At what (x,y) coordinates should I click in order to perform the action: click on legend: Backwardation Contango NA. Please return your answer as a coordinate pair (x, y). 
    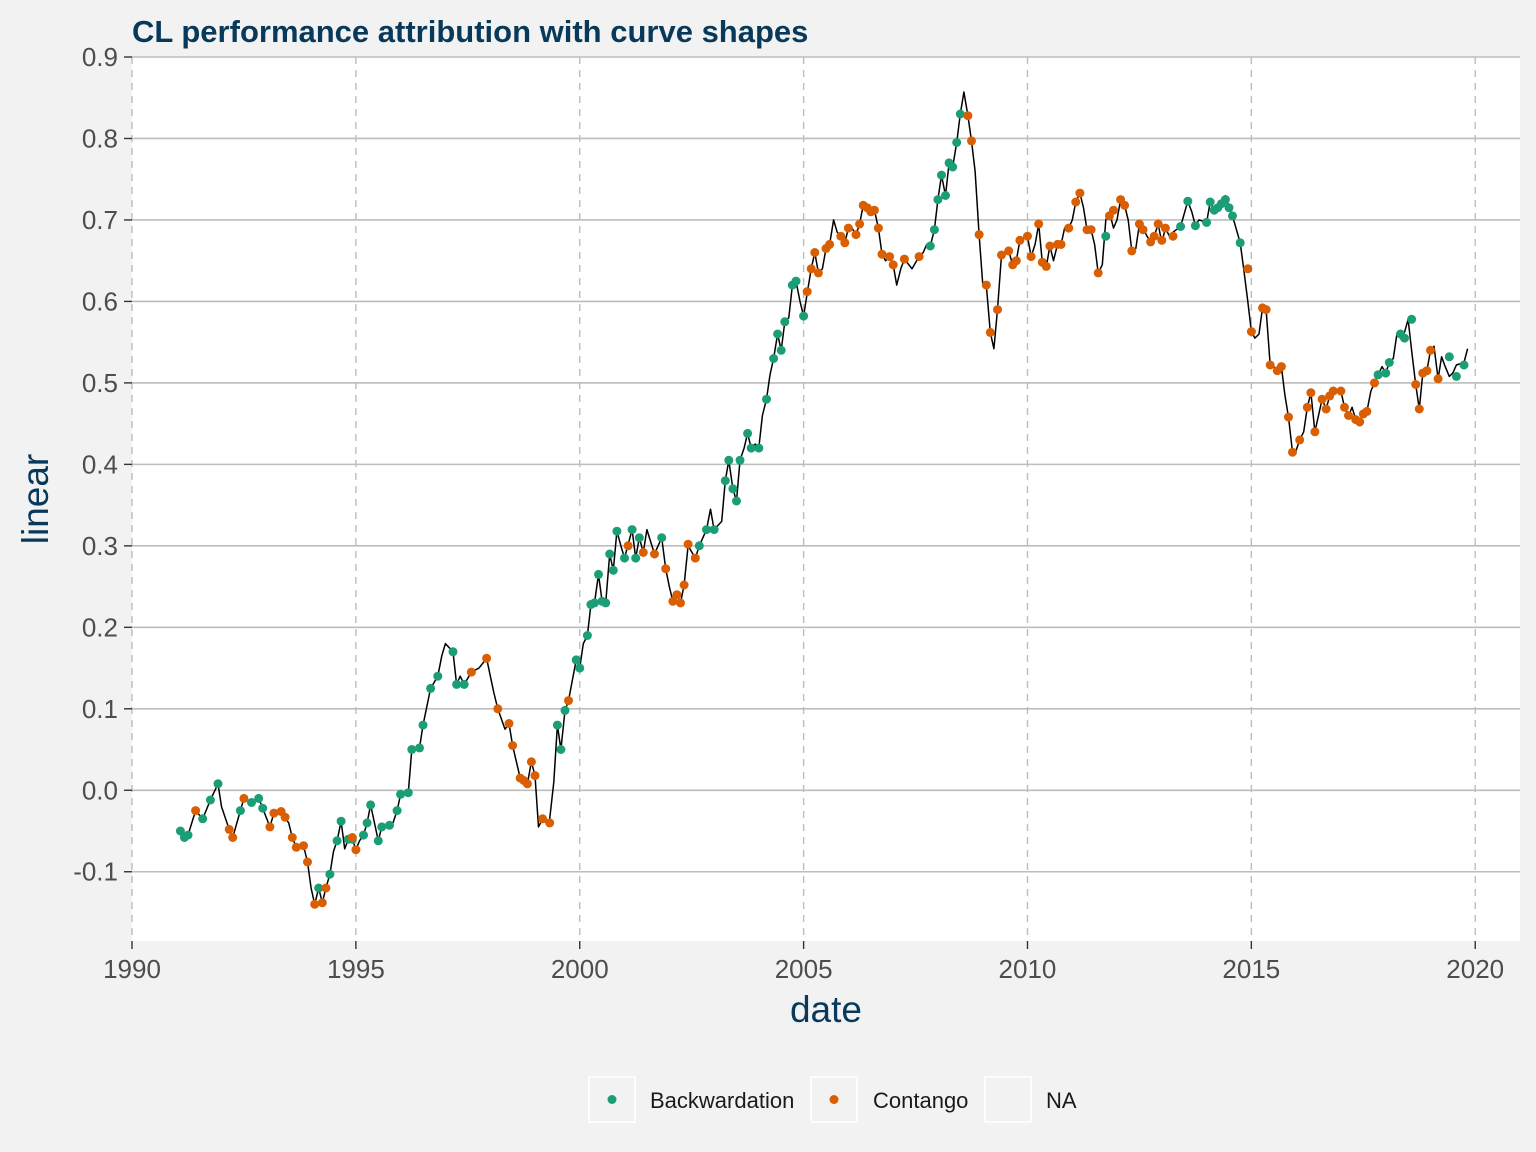
    Looking at the image, I should click on (832, 1099).